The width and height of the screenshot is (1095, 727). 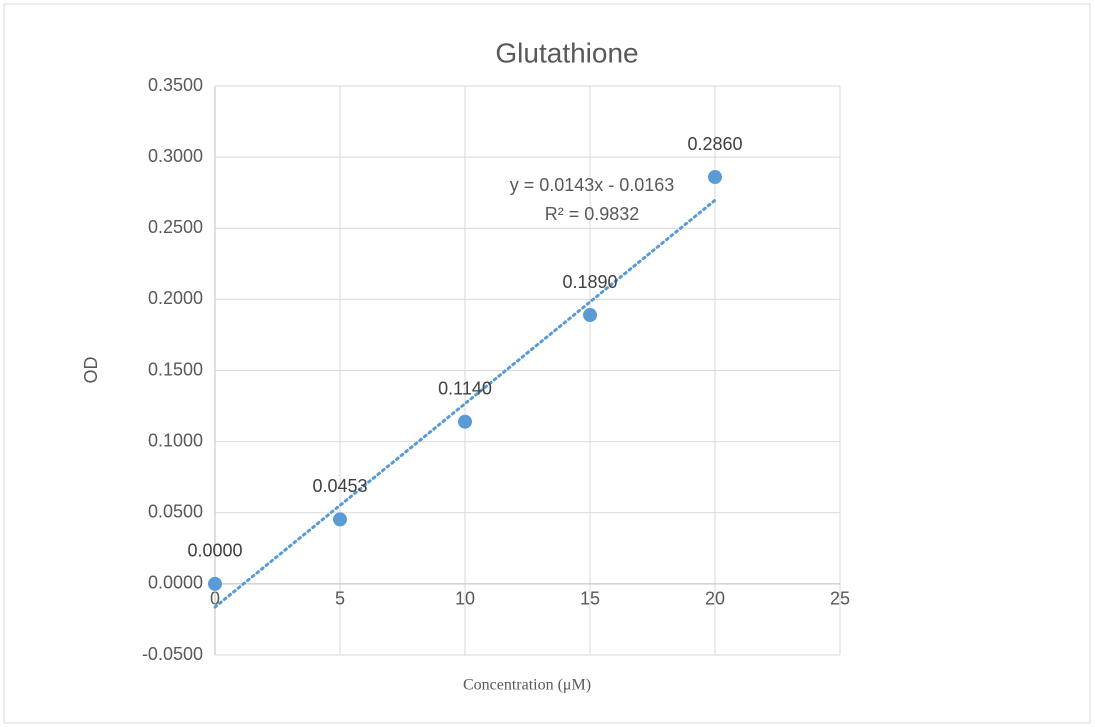 I want to click on data-label: 0.0000, so click(x=214, y=551).